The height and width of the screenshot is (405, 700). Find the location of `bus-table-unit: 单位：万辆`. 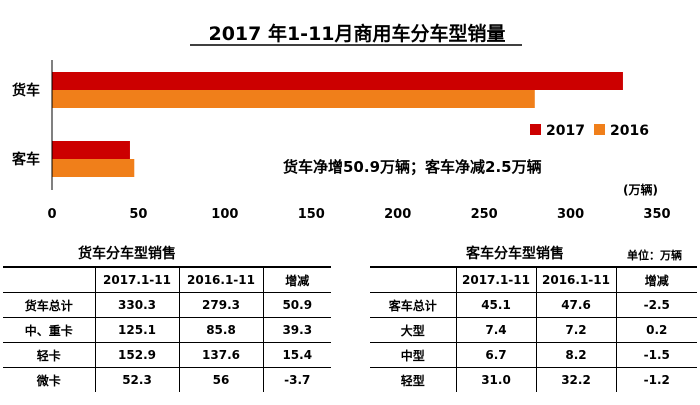

bus-table-unit: 单位：万辆 is located at coordinates (654, 255).